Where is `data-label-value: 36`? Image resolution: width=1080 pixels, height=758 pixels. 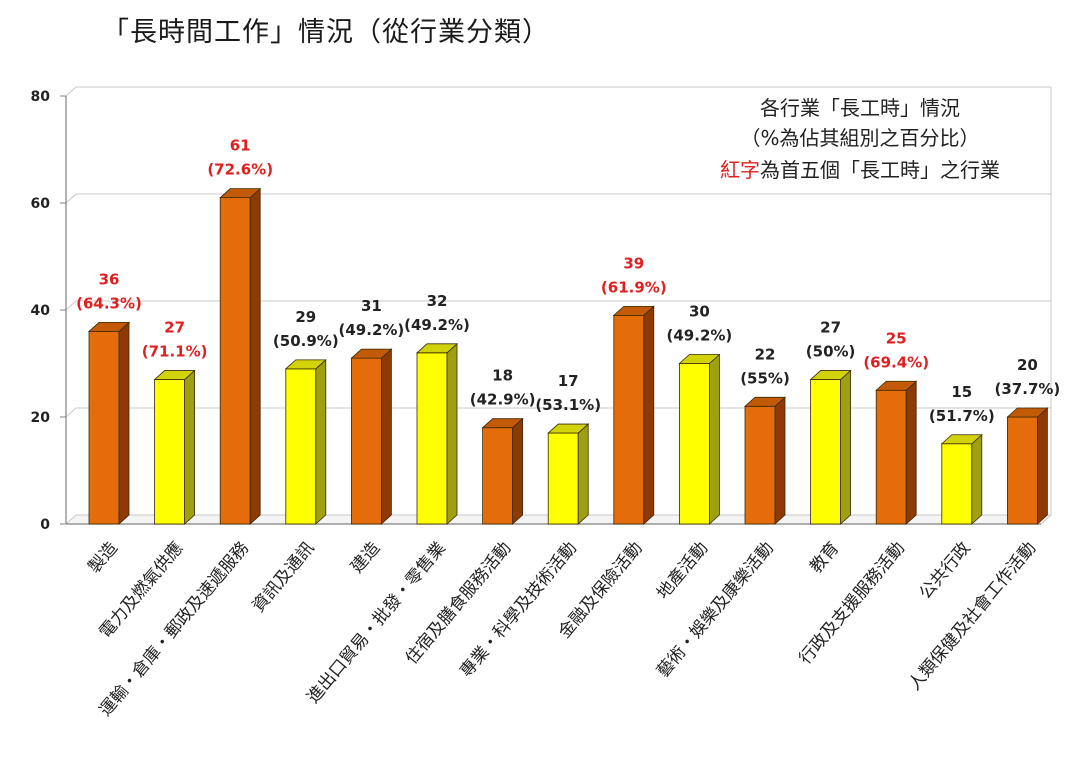
data-label-value: 36 is located at coordinates (109, 279).